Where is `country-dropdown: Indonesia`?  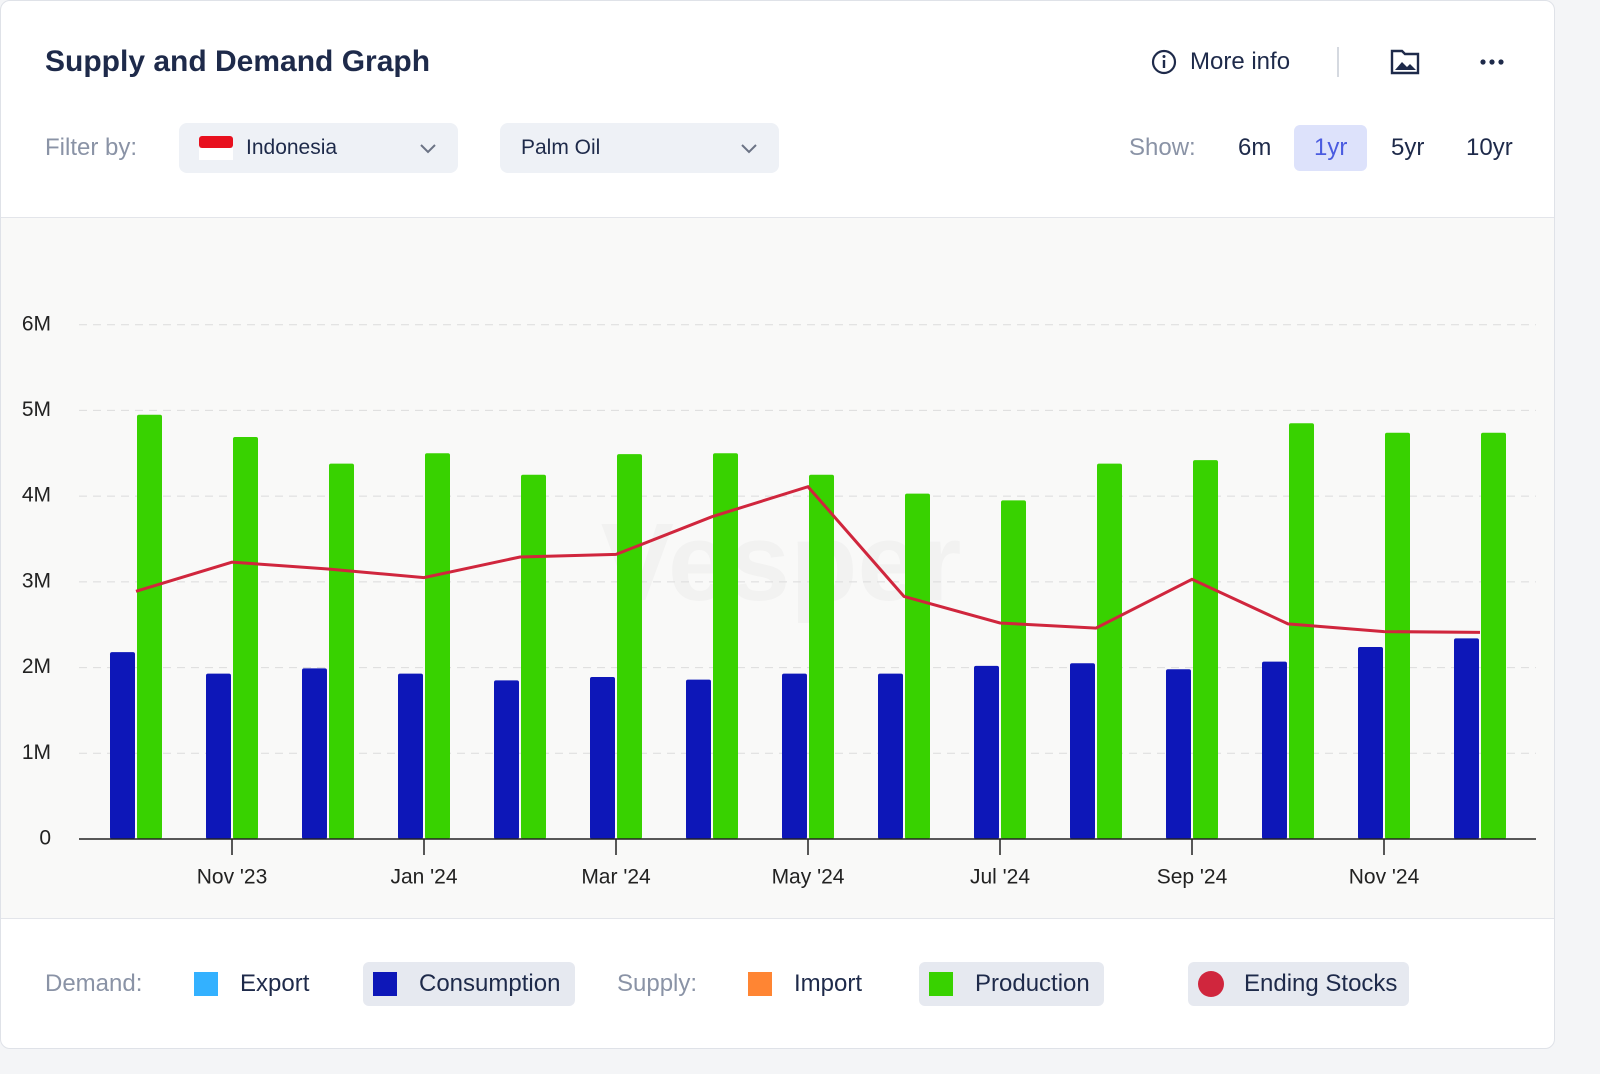
country-dropdown: Indonesia is located at coordinates (318, 148).